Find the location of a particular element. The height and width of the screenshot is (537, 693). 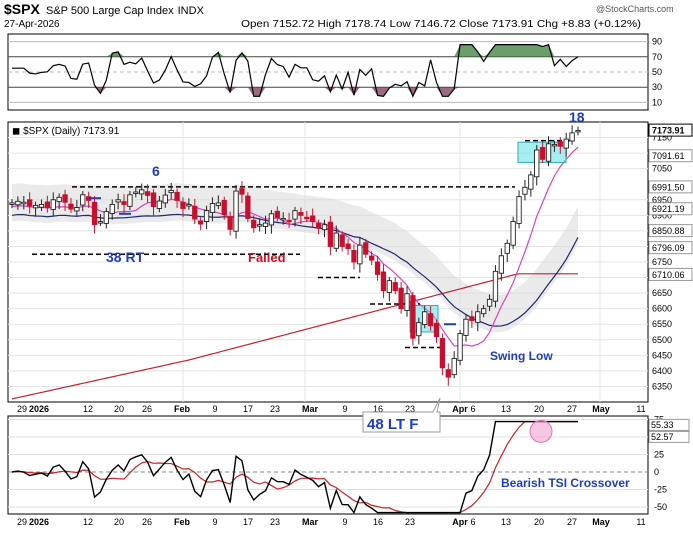

annot-48ltf-callout: 48 LT F is located at coordinates (401, 415).